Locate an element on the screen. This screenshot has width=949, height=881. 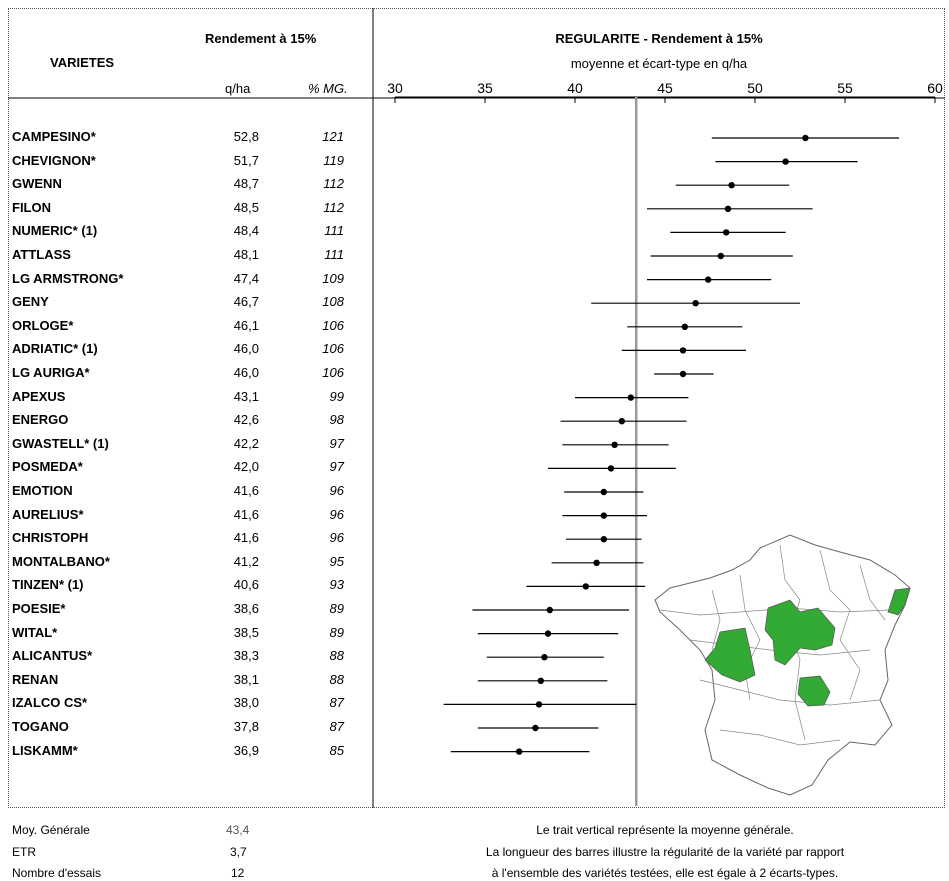
map-highlight-east is located at coordinates (899, 601).